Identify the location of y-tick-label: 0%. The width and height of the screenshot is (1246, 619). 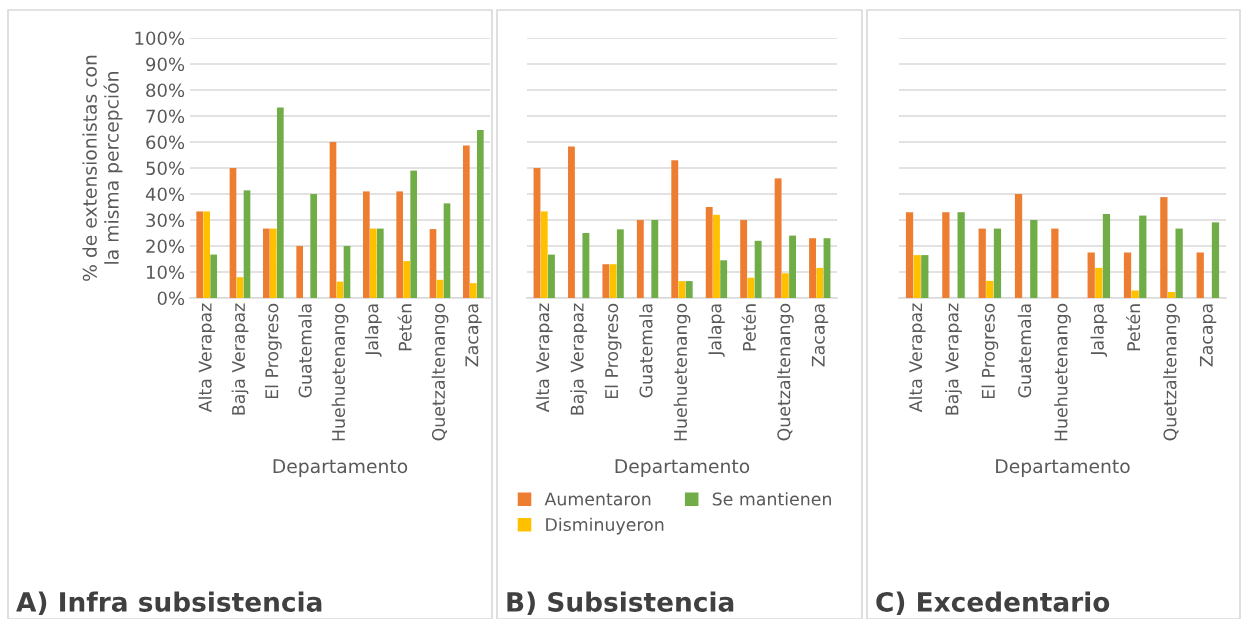
(171, 298).